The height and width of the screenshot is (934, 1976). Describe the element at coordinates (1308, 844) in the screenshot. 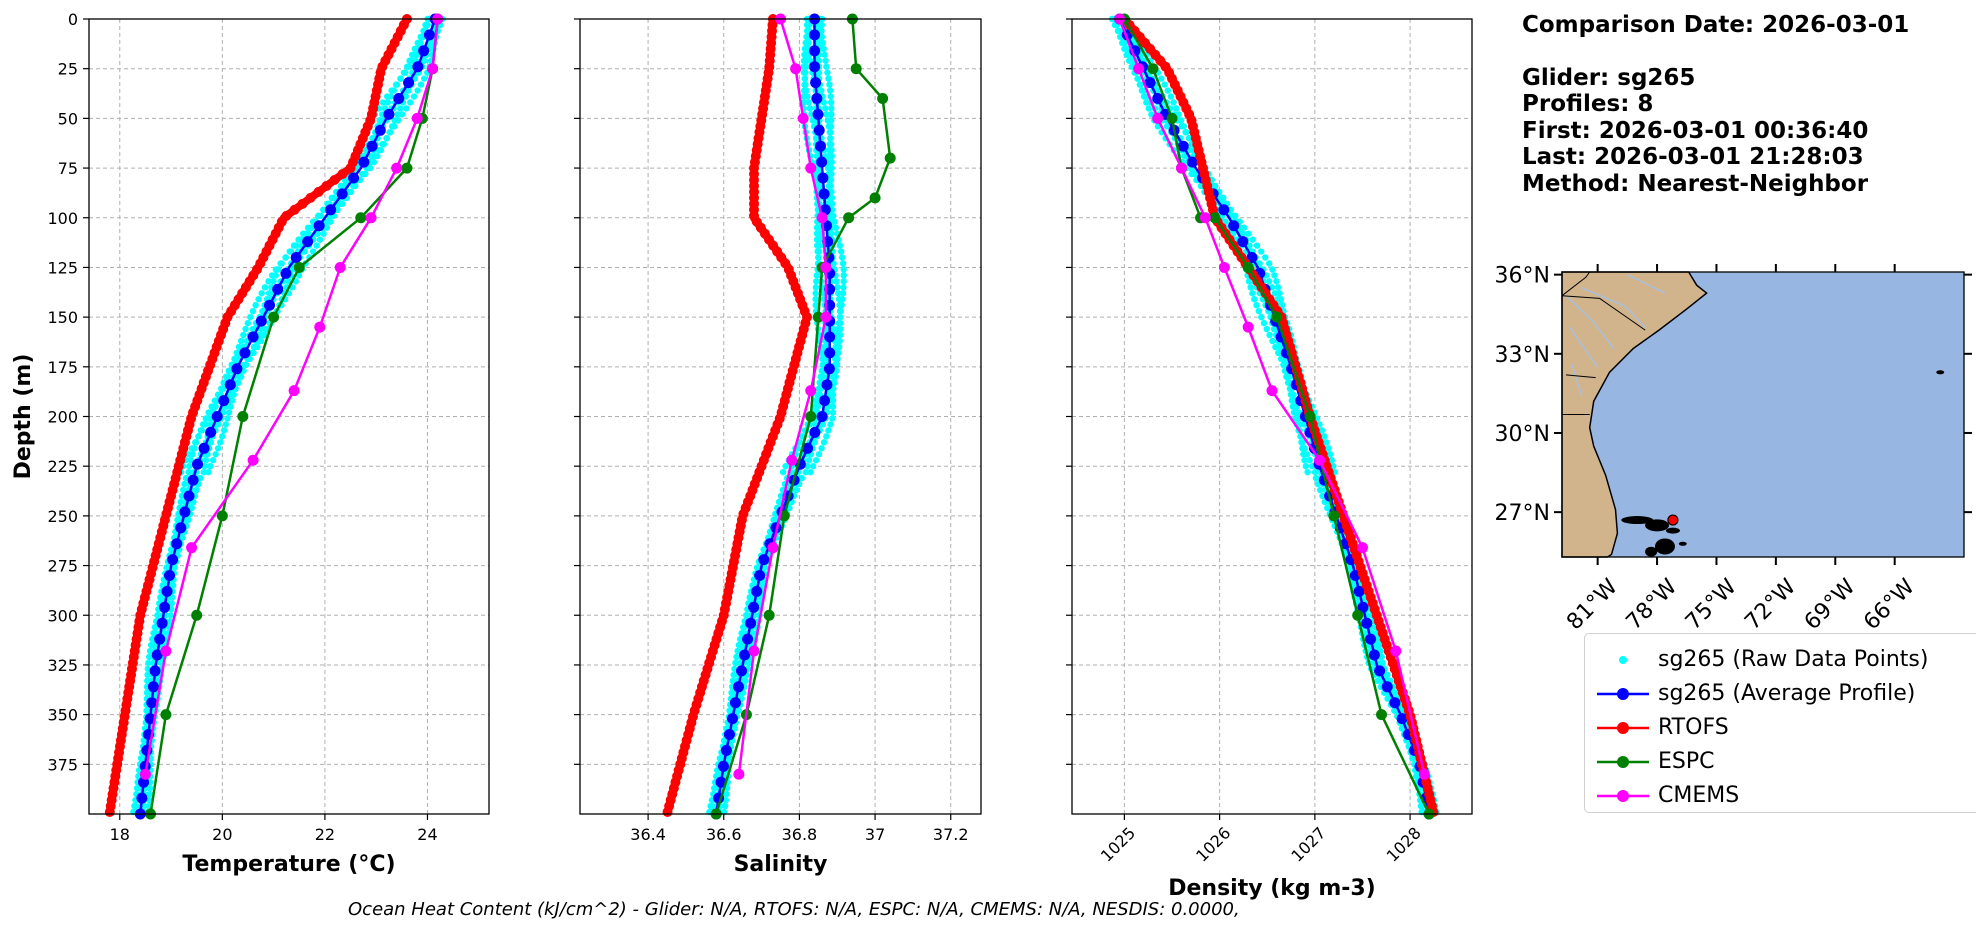

I see `x-tick-label: 1027` at that location.